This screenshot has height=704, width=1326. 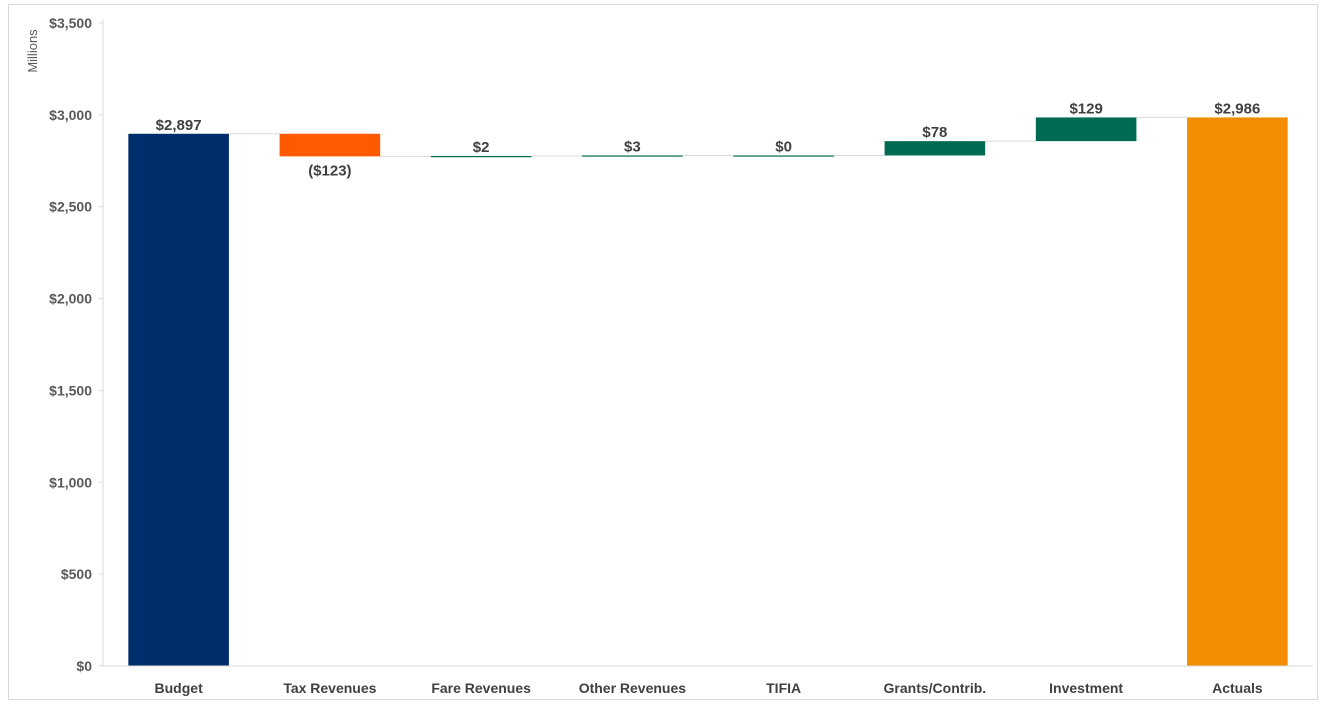 What do you see at coordinates (708, 136) in the screenshot?
I see `connector-lines` at bounding box center [708, 136].